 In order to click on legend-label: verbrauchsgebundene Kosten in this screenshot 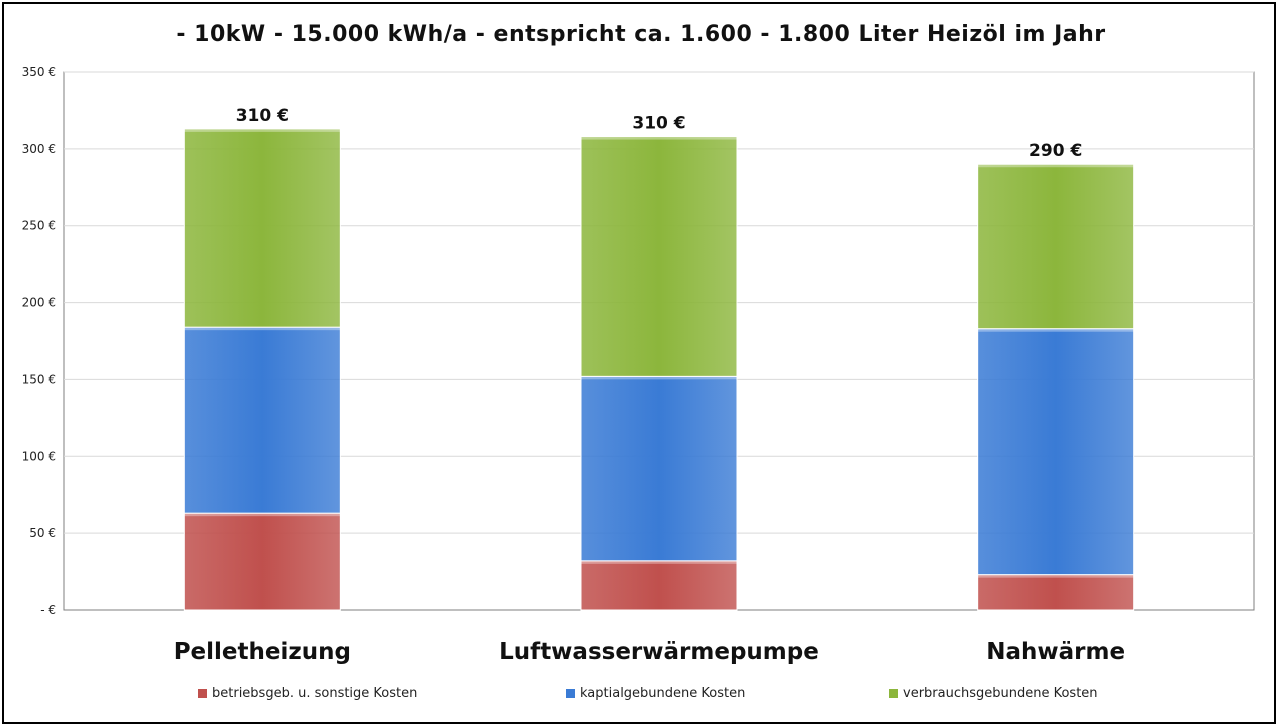, I will do `click(1000, 693)`.